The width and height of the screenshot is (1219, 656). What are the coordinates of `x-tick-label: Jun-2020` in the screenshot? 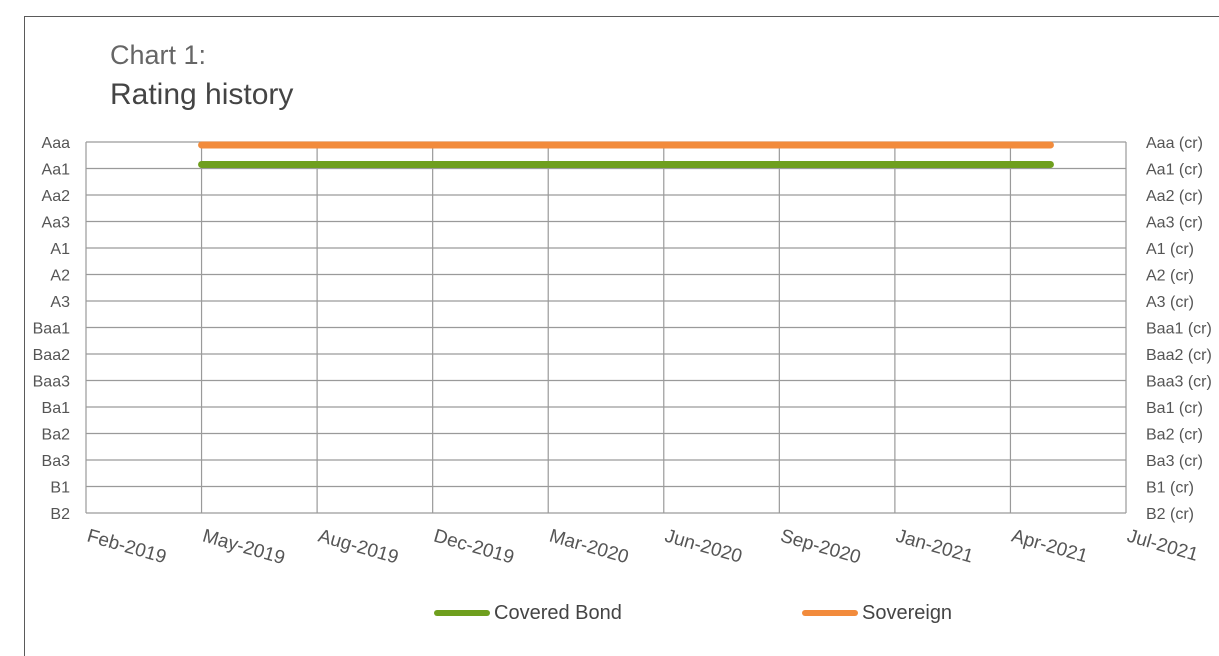 It's located at (703, 547).